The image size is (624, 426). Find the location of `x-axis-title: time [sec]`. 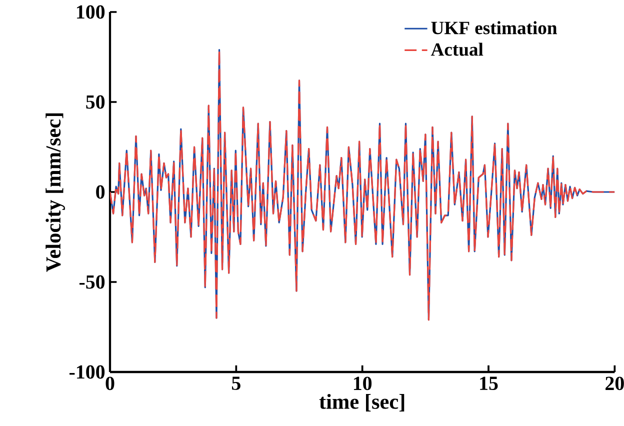

x-axis-title: time [sec] is located at coordinates (361, 403).